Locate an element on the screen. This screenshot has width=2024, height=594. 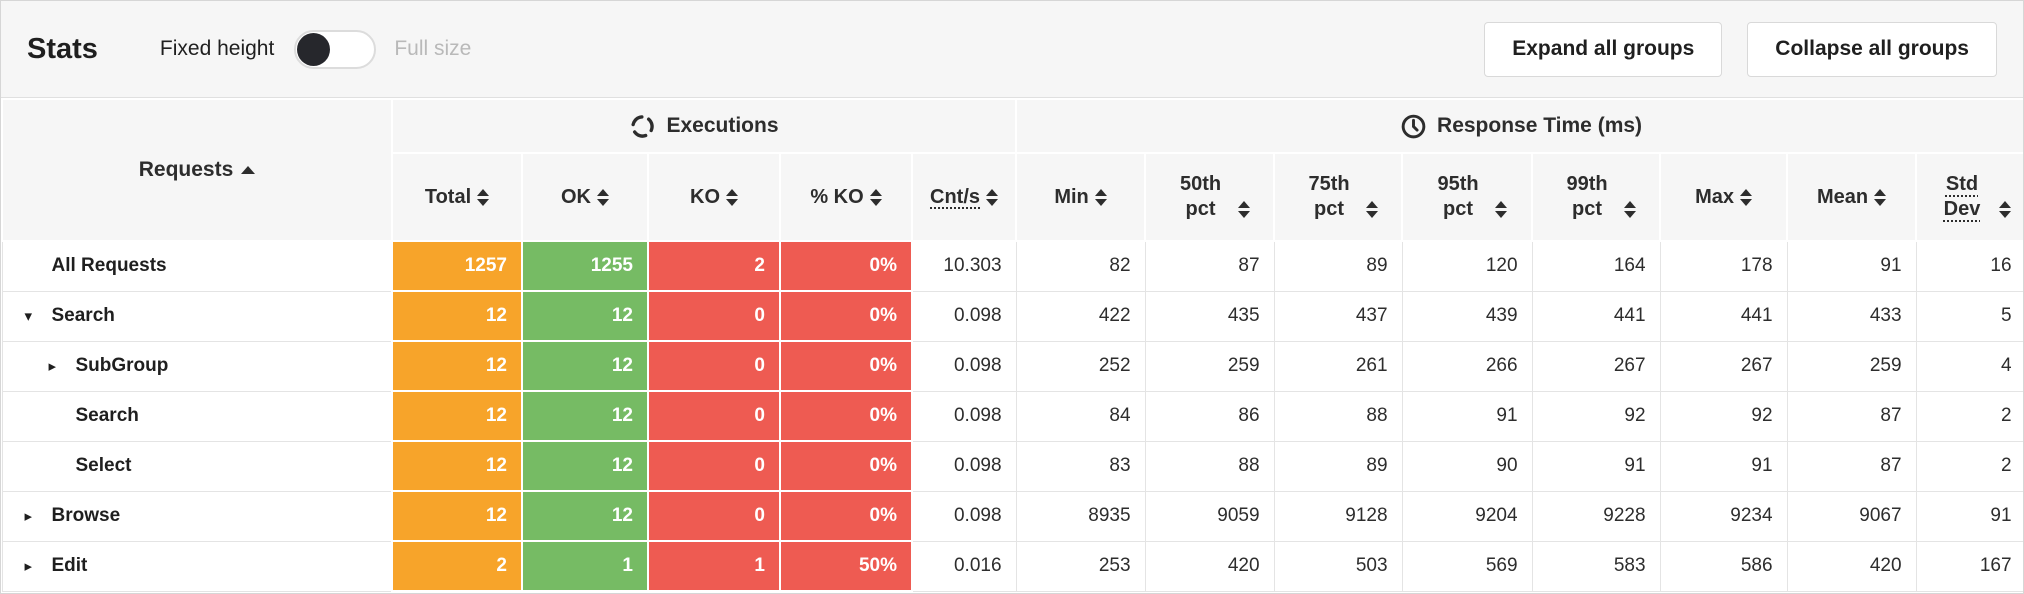
min-cell: 8935 is located at coordinates (1080, 516).